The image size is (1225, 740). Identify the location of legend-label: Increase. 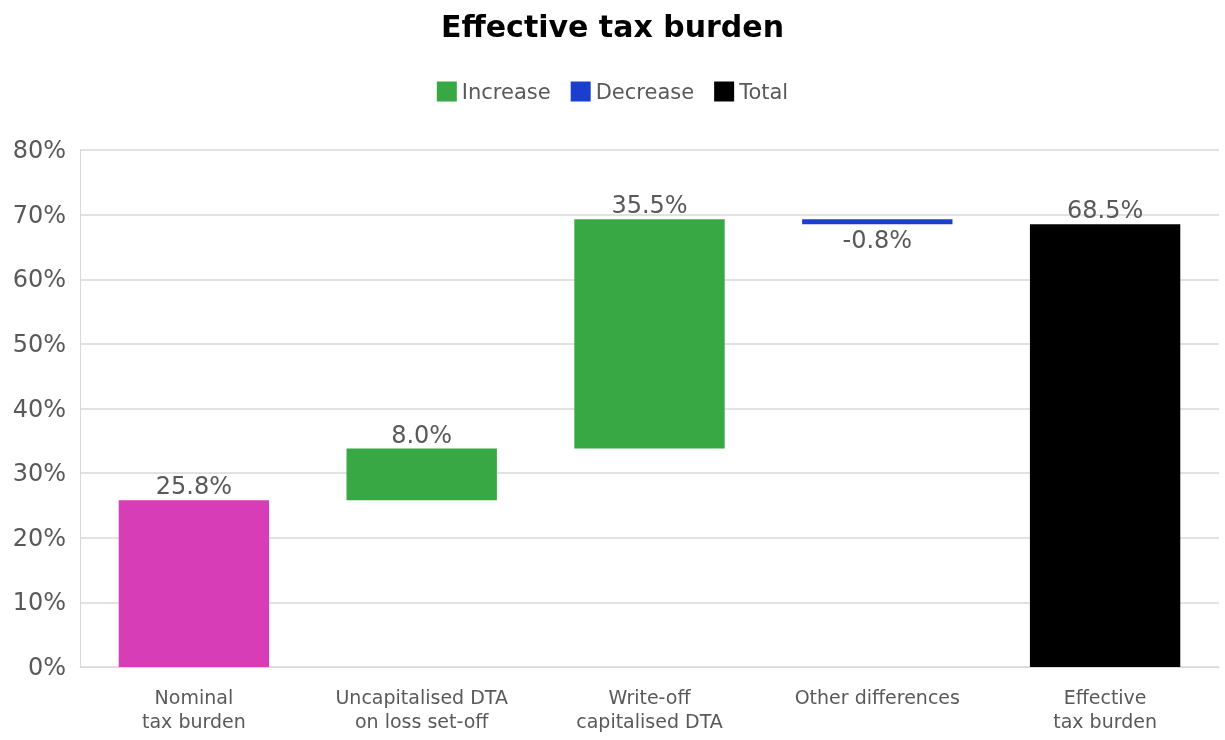
(506, 91).